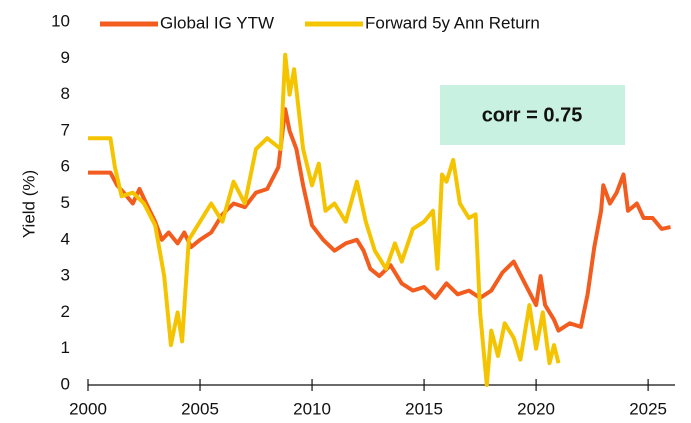 This screenshot has height=423, width=691. What do you see at coordinates (65, 57) in the screenshot?
I see `y-tick-label: 9` at bounding box center [65, 57].